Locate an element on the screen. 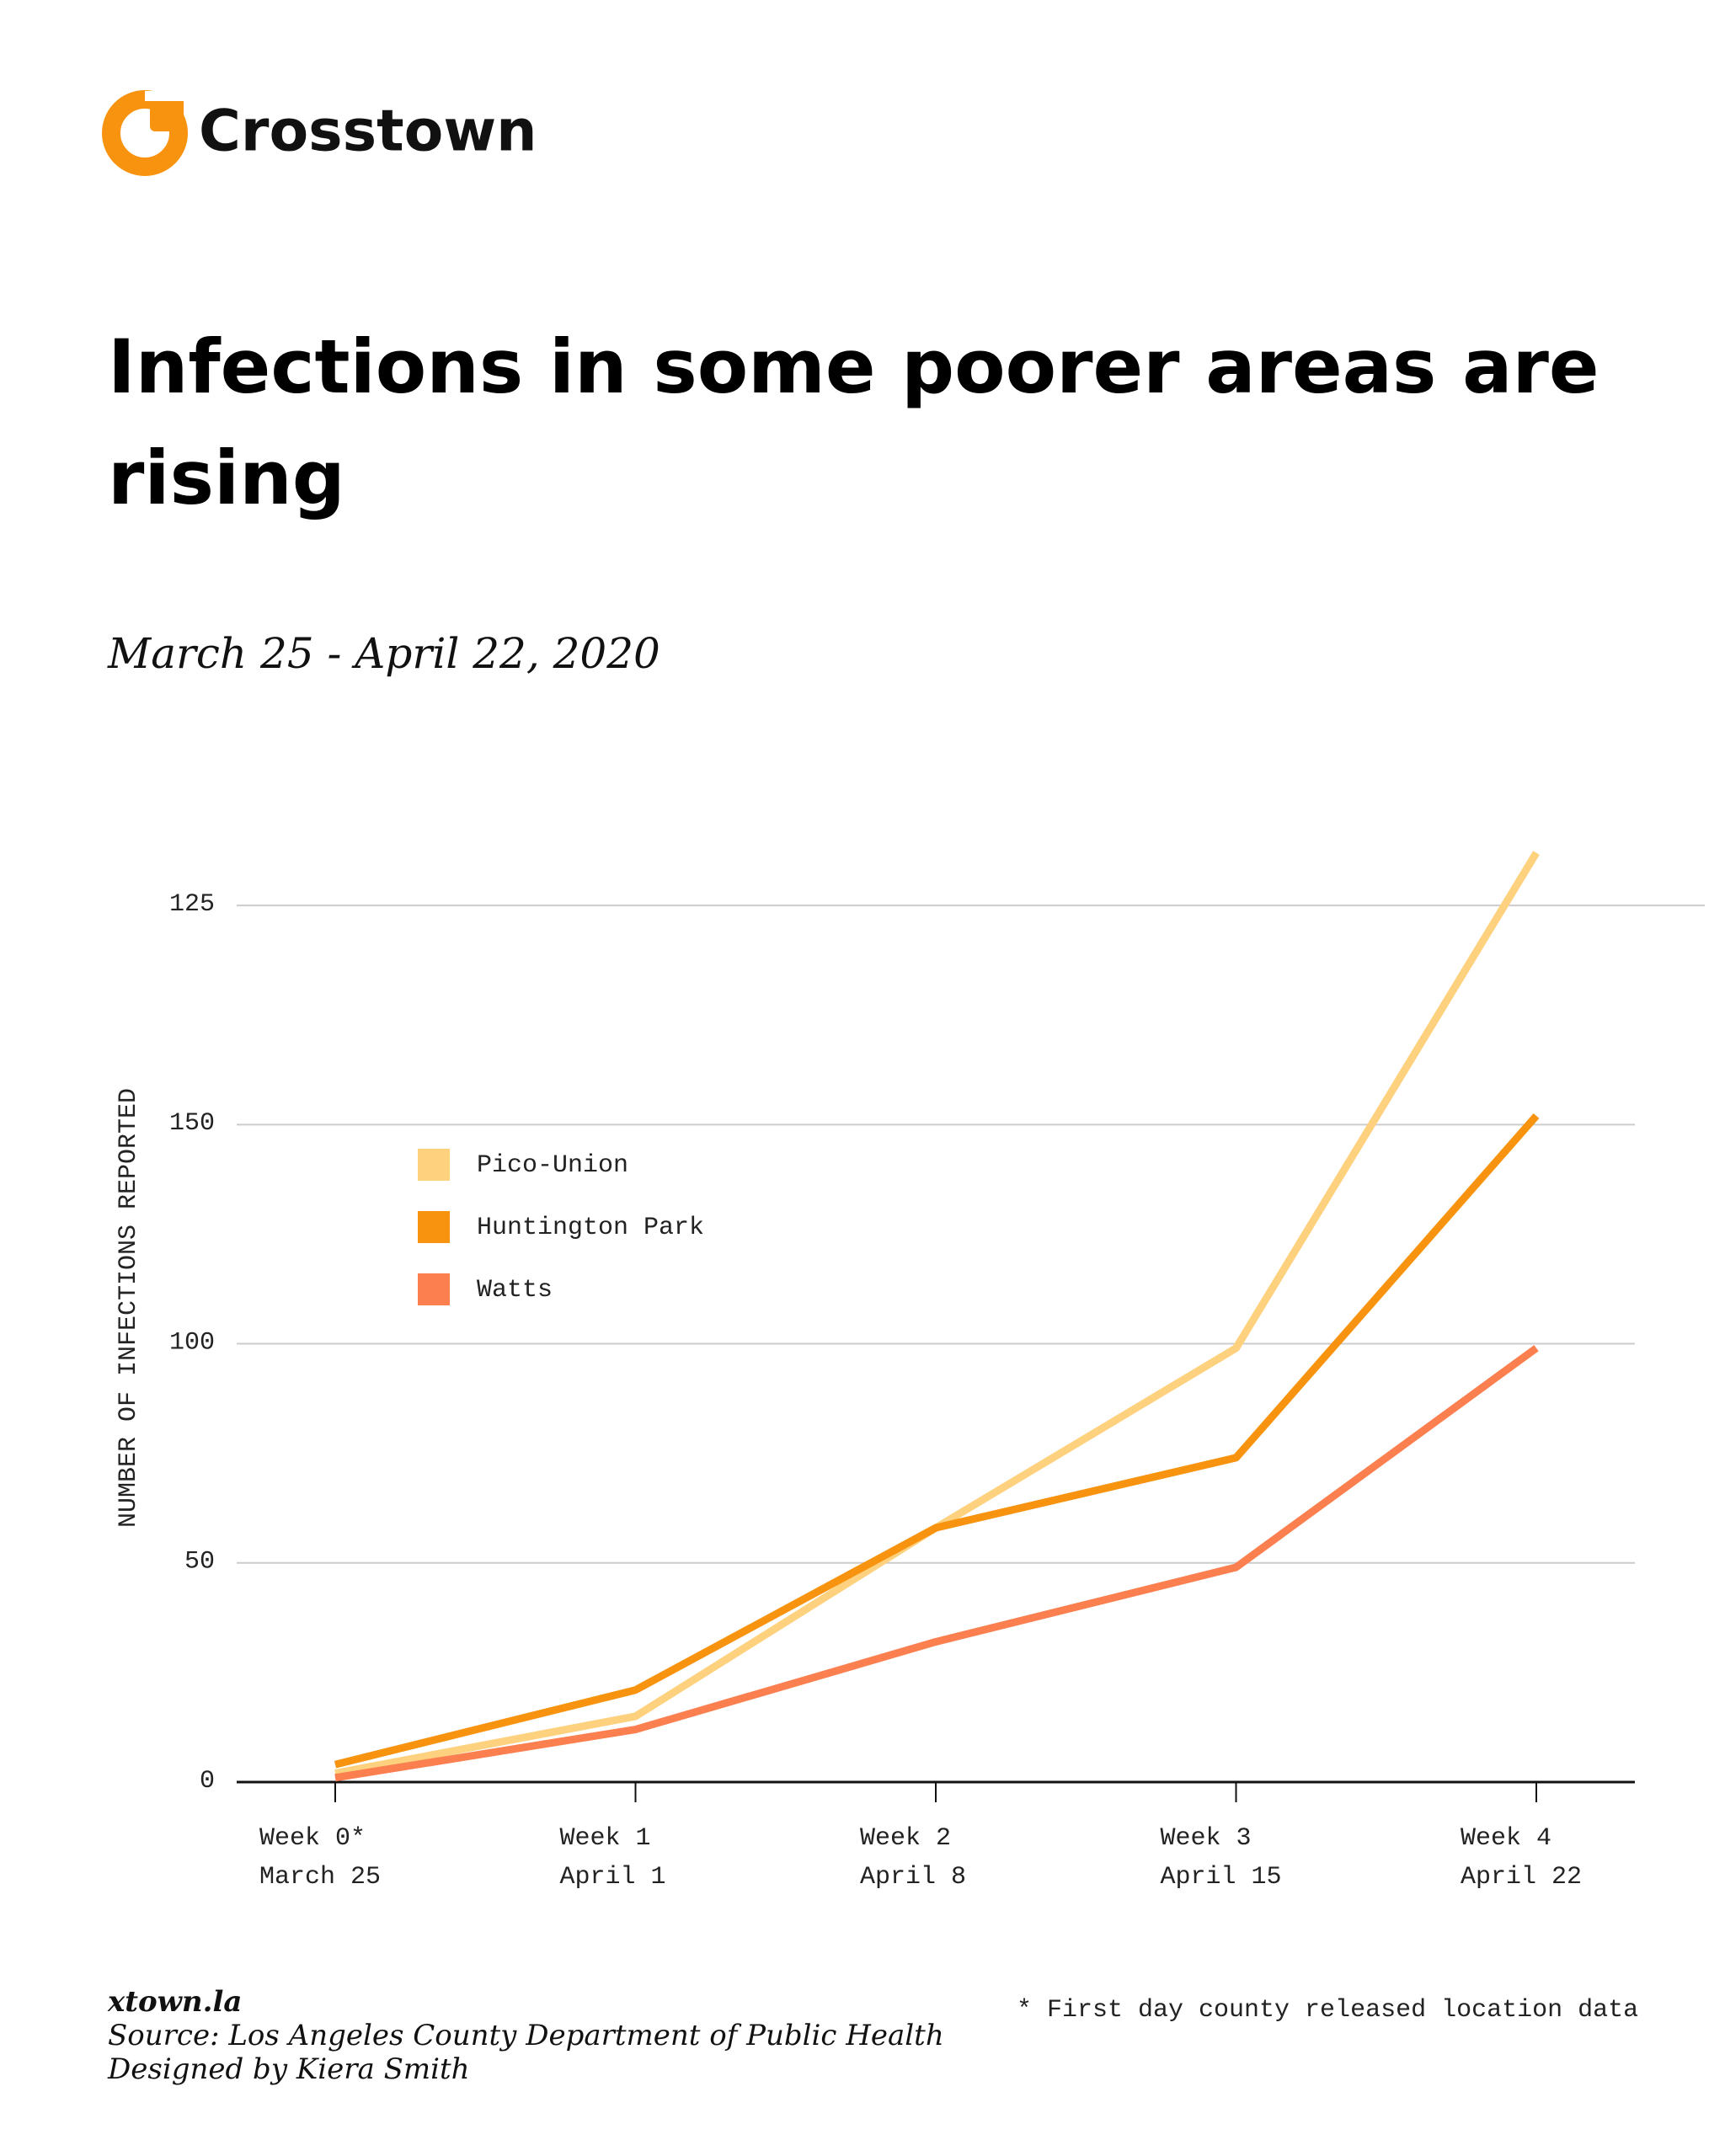 This screenshot has height=2156, width=1725. y-tick-label: 150 is located at coordinates (192, 1123).